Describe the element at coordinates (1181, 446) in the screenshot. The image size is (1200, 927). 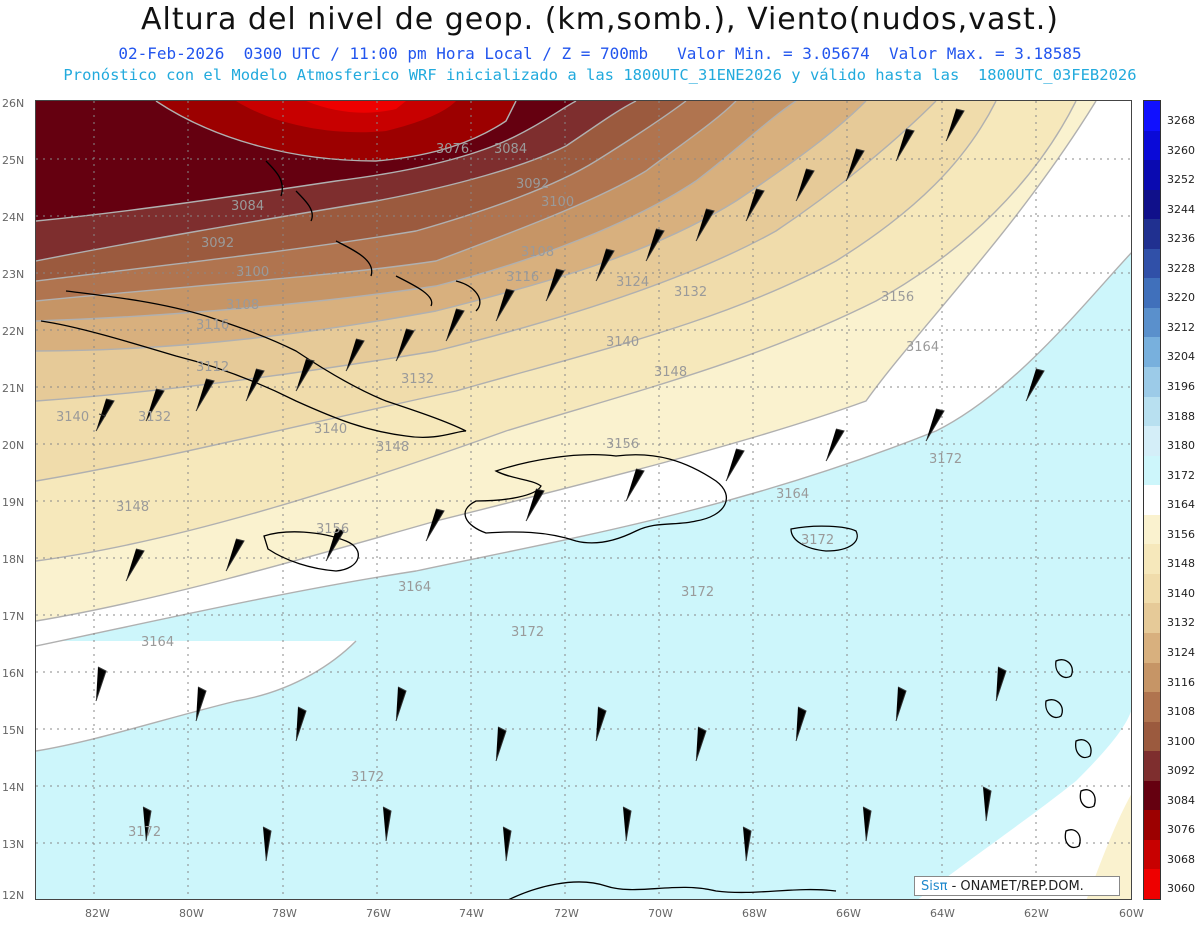
I see `colorbar-label: 3180` at that location.